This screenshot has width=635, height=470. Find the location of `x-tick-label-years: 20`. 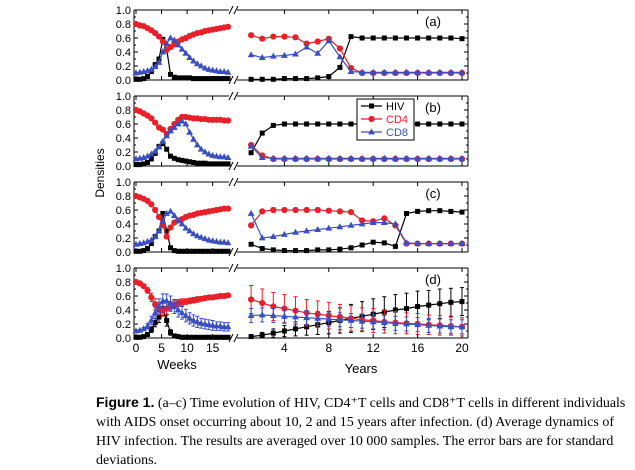

x-tick-label-years: 20 is located at coordinates (462, 348).